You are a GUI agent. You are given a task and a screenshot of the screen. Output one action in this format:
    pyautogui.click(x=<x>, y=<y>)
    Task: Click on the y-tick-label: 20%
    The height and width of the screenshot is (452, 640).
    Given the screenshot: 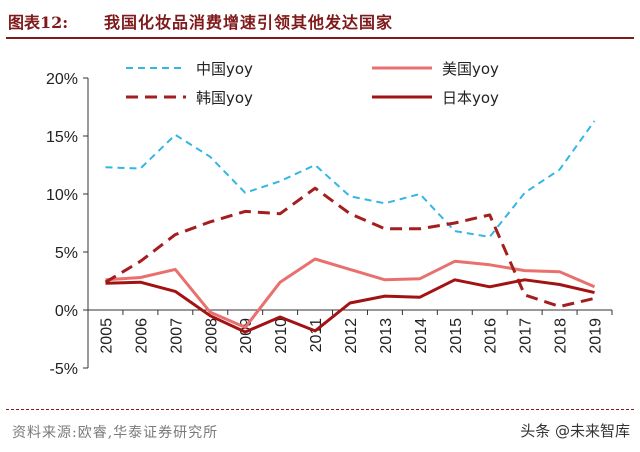 What is the action you would take?
    pyautogui.click(x=62, y=79)
    